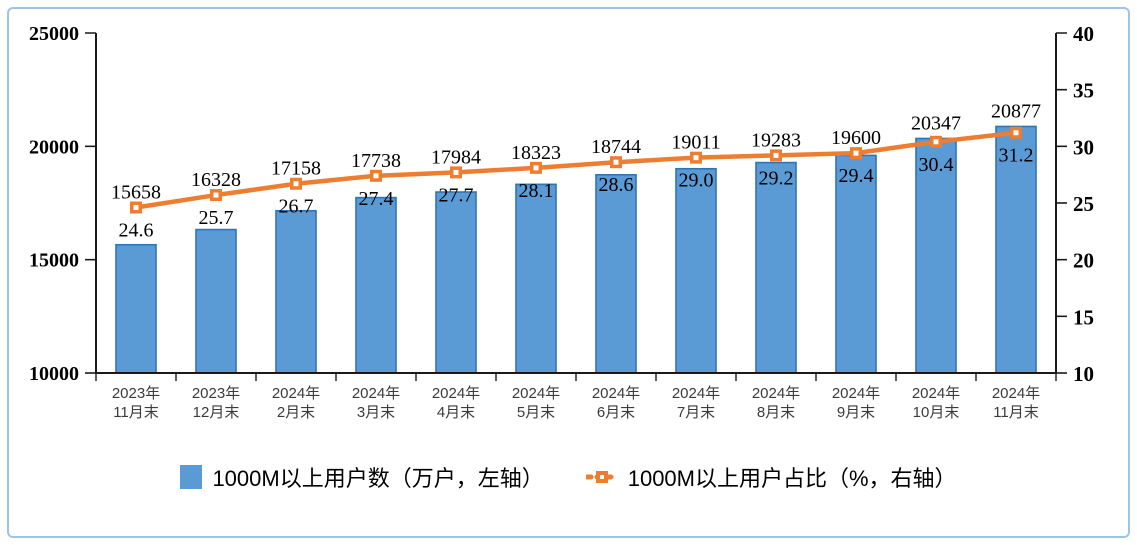  What do you see at coordinates (216, 180) in the screenshot?
I see `bar-value-label: 16328` at bounding box center [216, 180].